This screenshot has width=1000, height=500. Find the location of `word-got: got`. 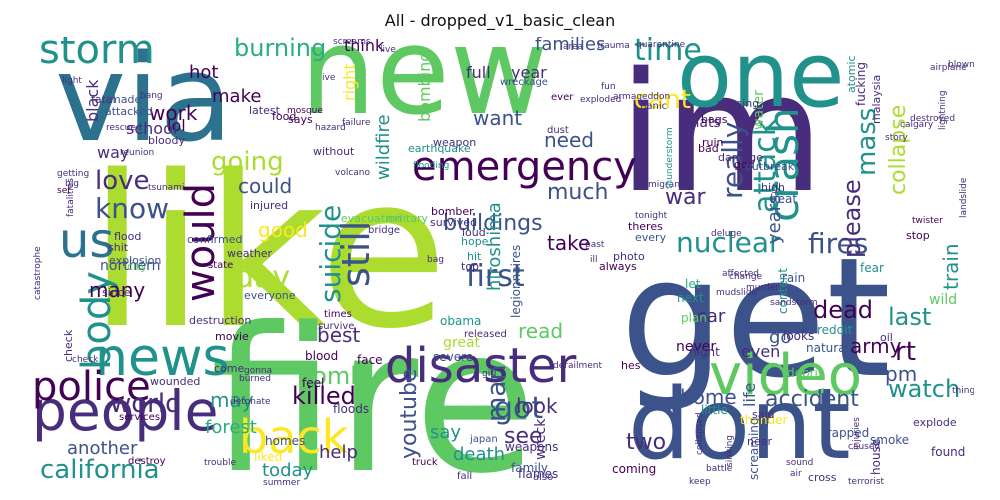

word-got: got is located at coordinates (518, 408).